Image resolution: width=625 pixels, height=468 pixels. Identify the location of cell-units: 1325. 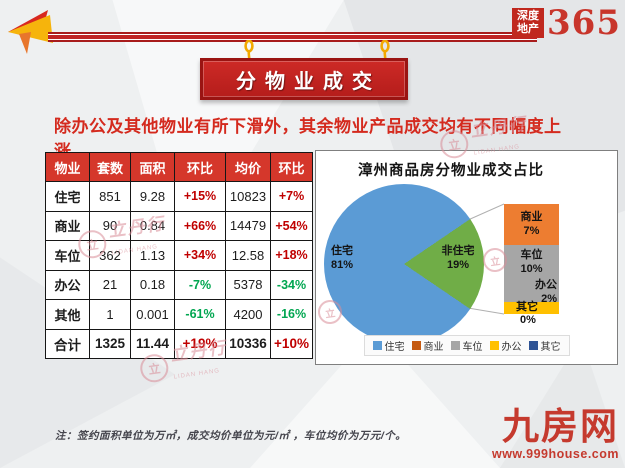
(110, 343).